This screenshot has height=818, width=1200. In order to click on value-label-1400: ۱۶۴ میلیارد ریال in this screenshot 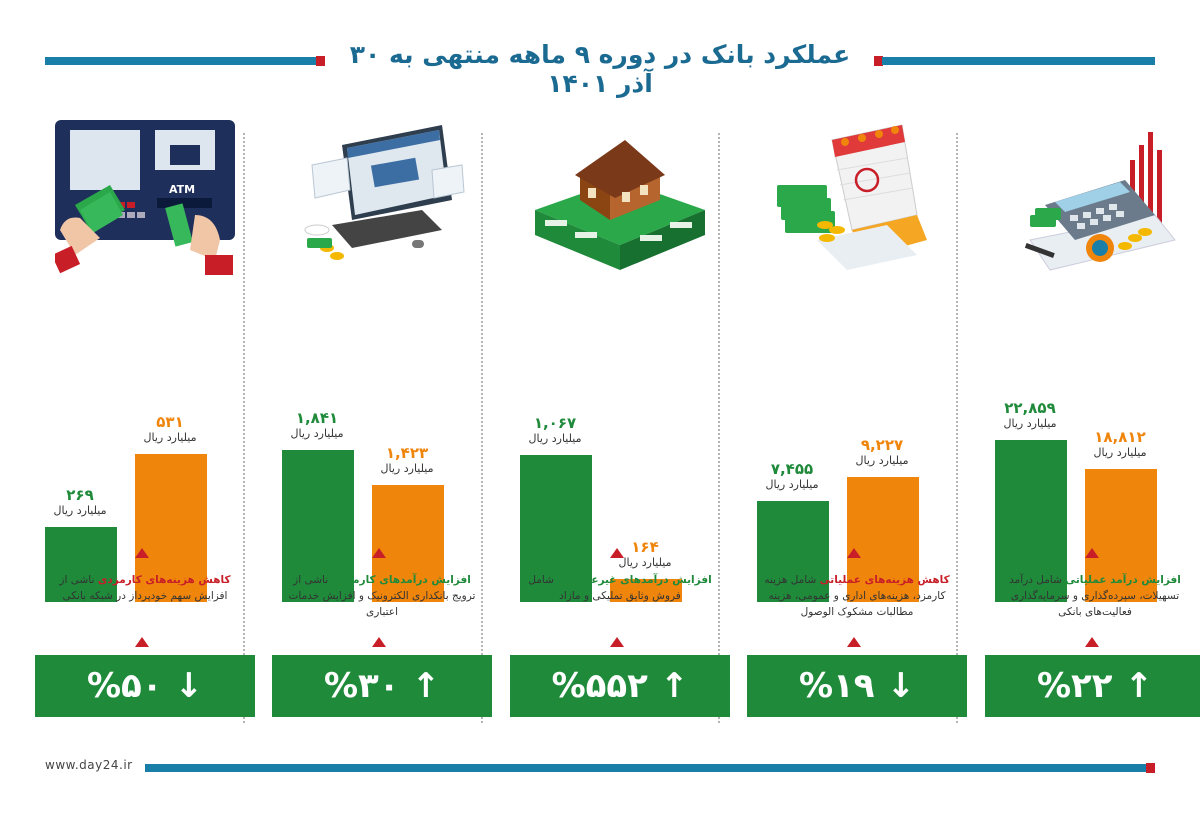, I will do `click(645, 555)`.